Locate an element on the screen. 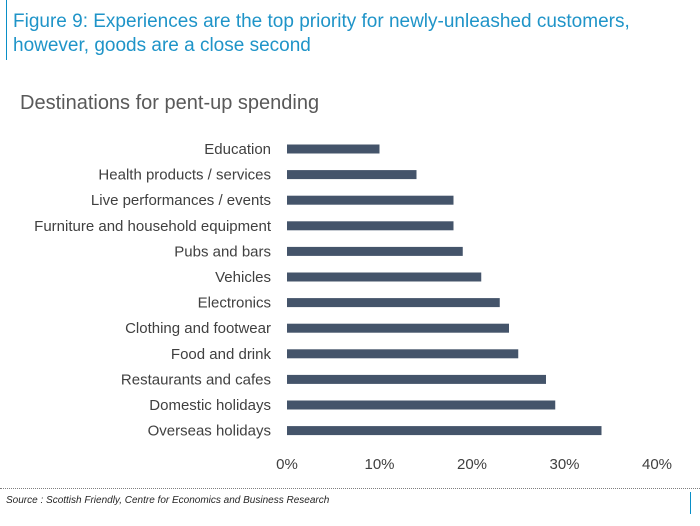  category-label: Clothing and footwear is located at coordinates (198, 328).